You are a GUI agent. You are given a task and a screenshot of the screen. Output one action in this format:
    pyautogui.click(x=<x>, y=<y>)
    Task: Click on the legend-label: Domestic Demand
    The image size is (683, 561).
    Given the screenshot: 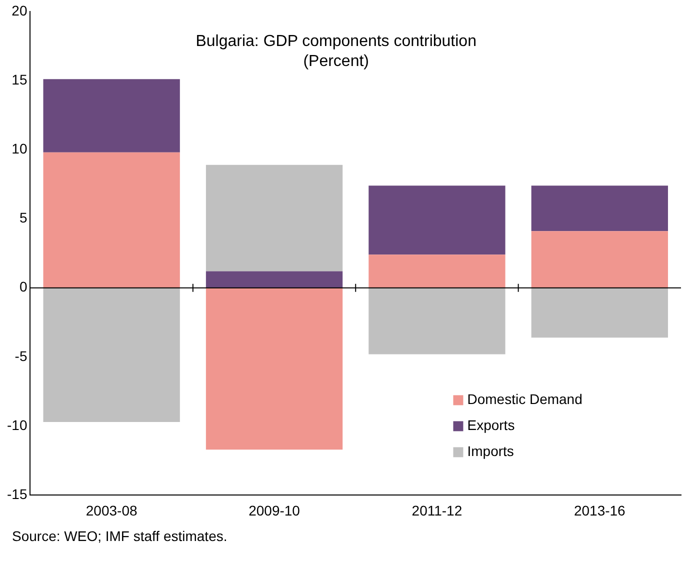 What is the action you would take?
    pyautogui.click(x=524, y=399)
    